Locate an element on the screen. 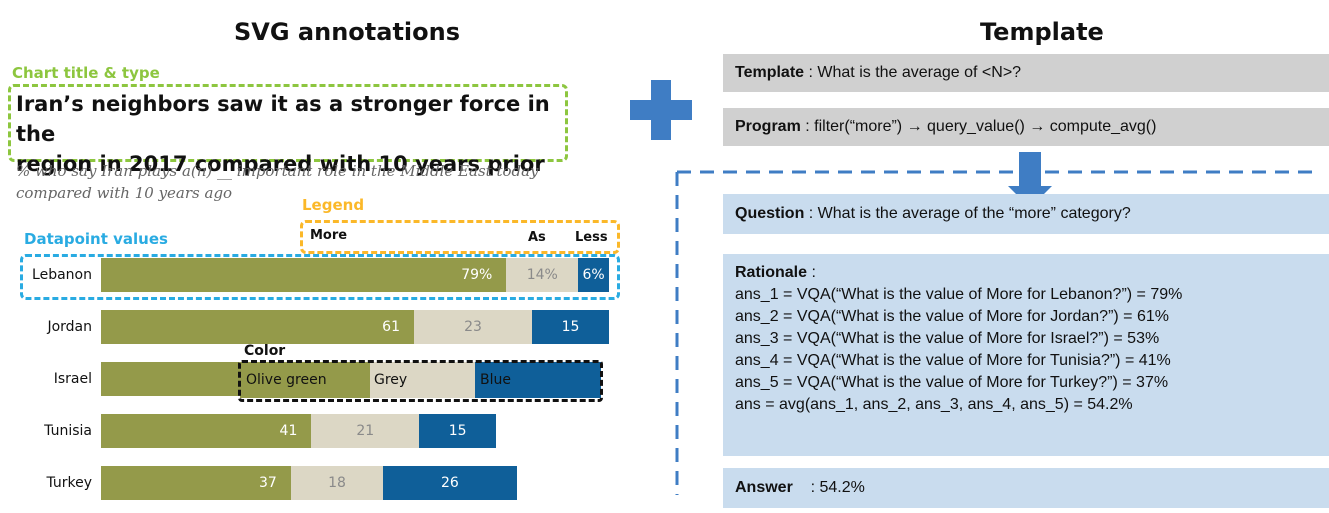  legend-item-more: More is located at coordinates (329, 235).